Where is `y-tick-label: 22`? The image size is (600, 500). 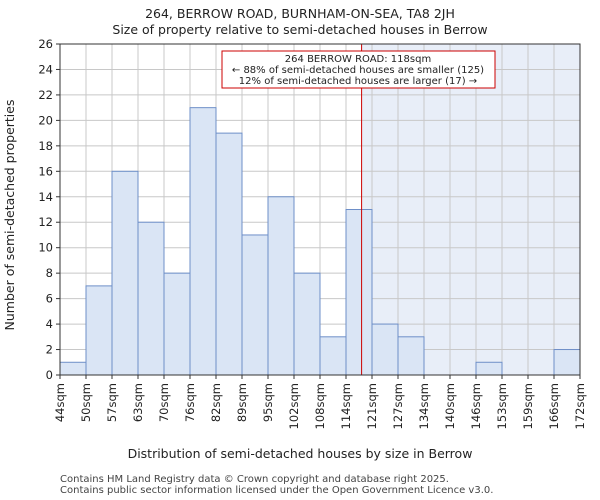 y-tick-label: 22 is located at coordinates (45, 95).